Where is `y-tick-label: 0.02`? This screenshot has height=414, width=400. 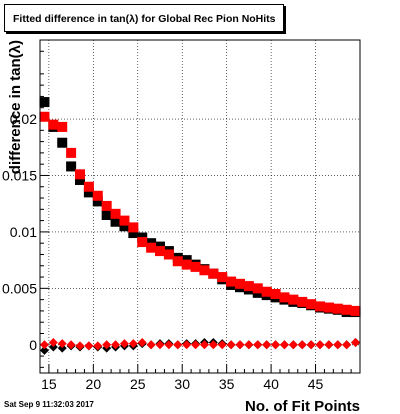 y-tick-label: 0.02 is located at coordinates (23, 119).